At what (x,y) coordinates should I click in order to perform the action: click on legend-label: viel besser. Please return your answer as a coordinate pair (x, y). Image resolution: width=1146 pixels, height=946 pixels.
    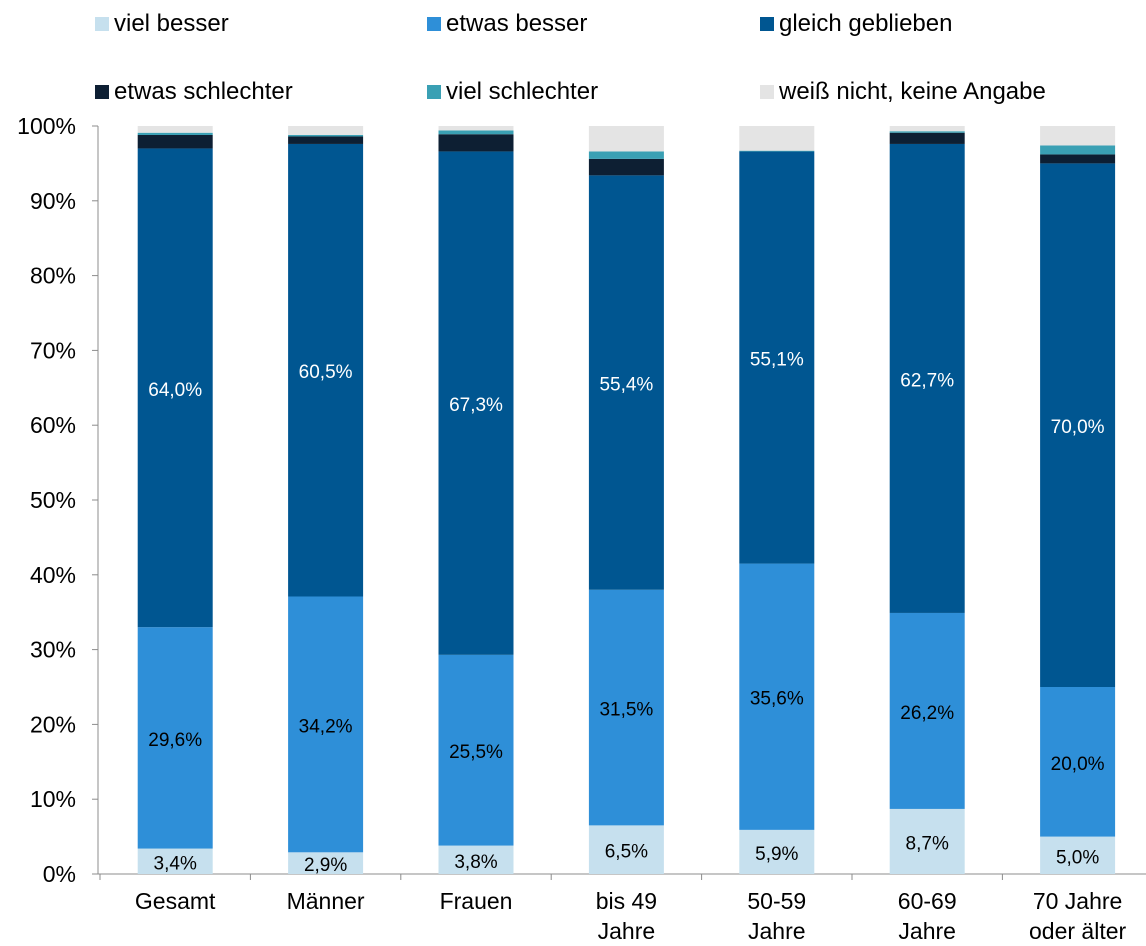
    Looking at the image, I should click on (171, 23).